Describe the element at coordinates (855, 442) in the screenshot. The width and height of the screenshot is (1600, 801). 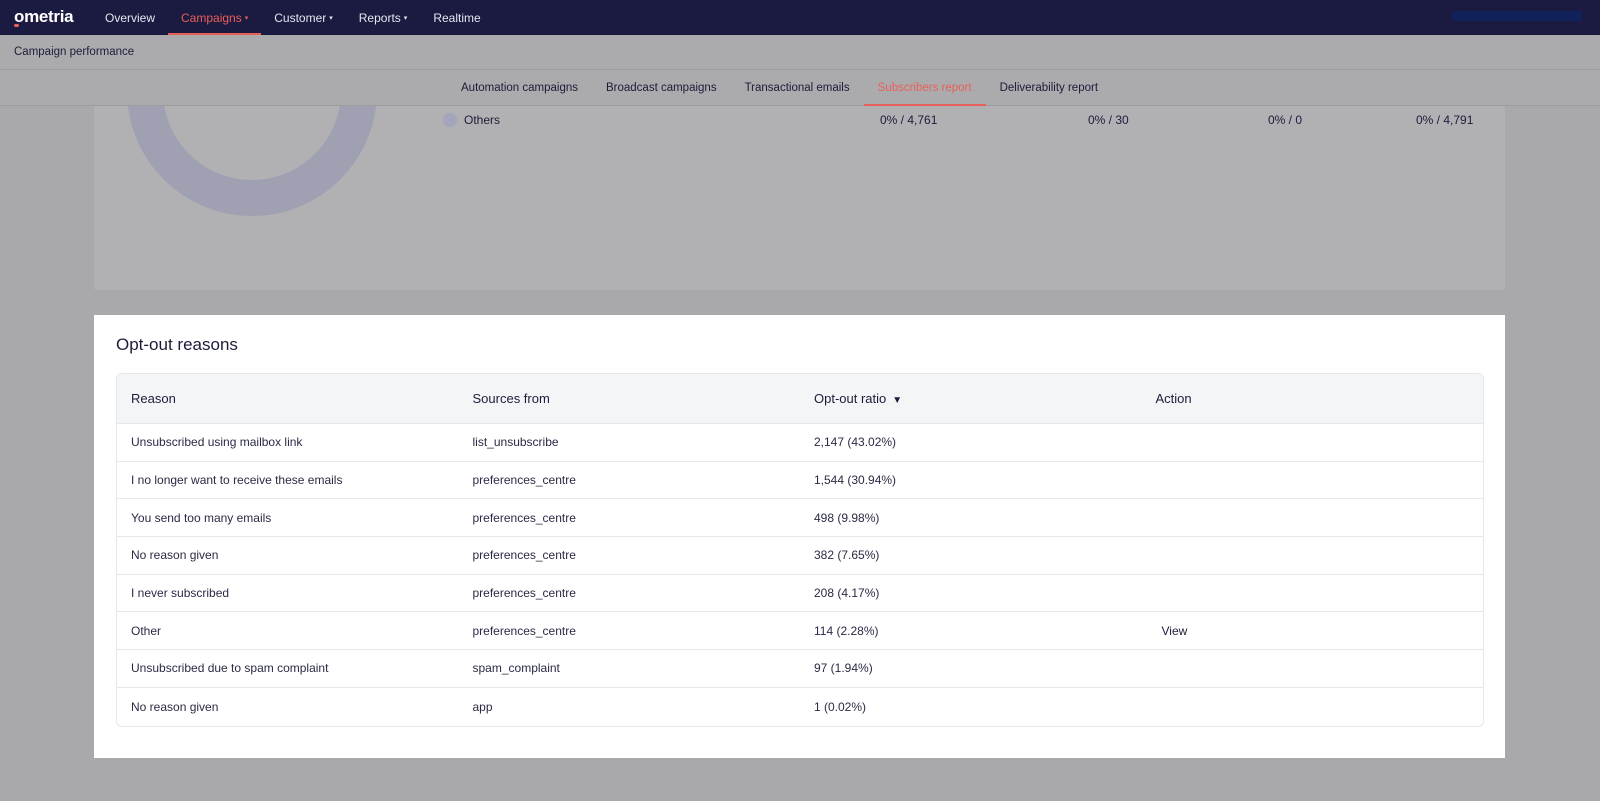
I see `cell-ratio: 2,147 (43.02%)` at that location.